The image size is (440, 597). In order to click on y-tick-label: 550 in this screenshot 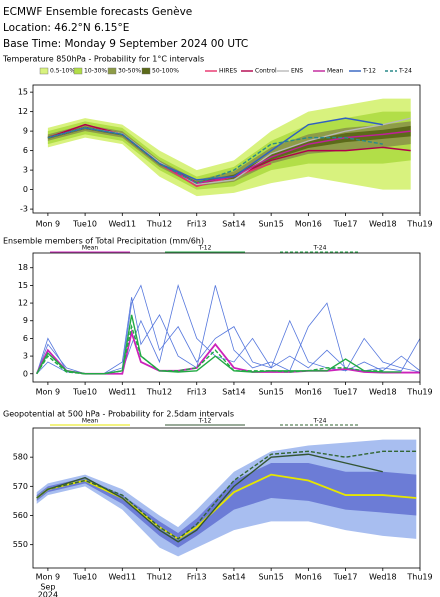, I will do `click(20, 544)`.